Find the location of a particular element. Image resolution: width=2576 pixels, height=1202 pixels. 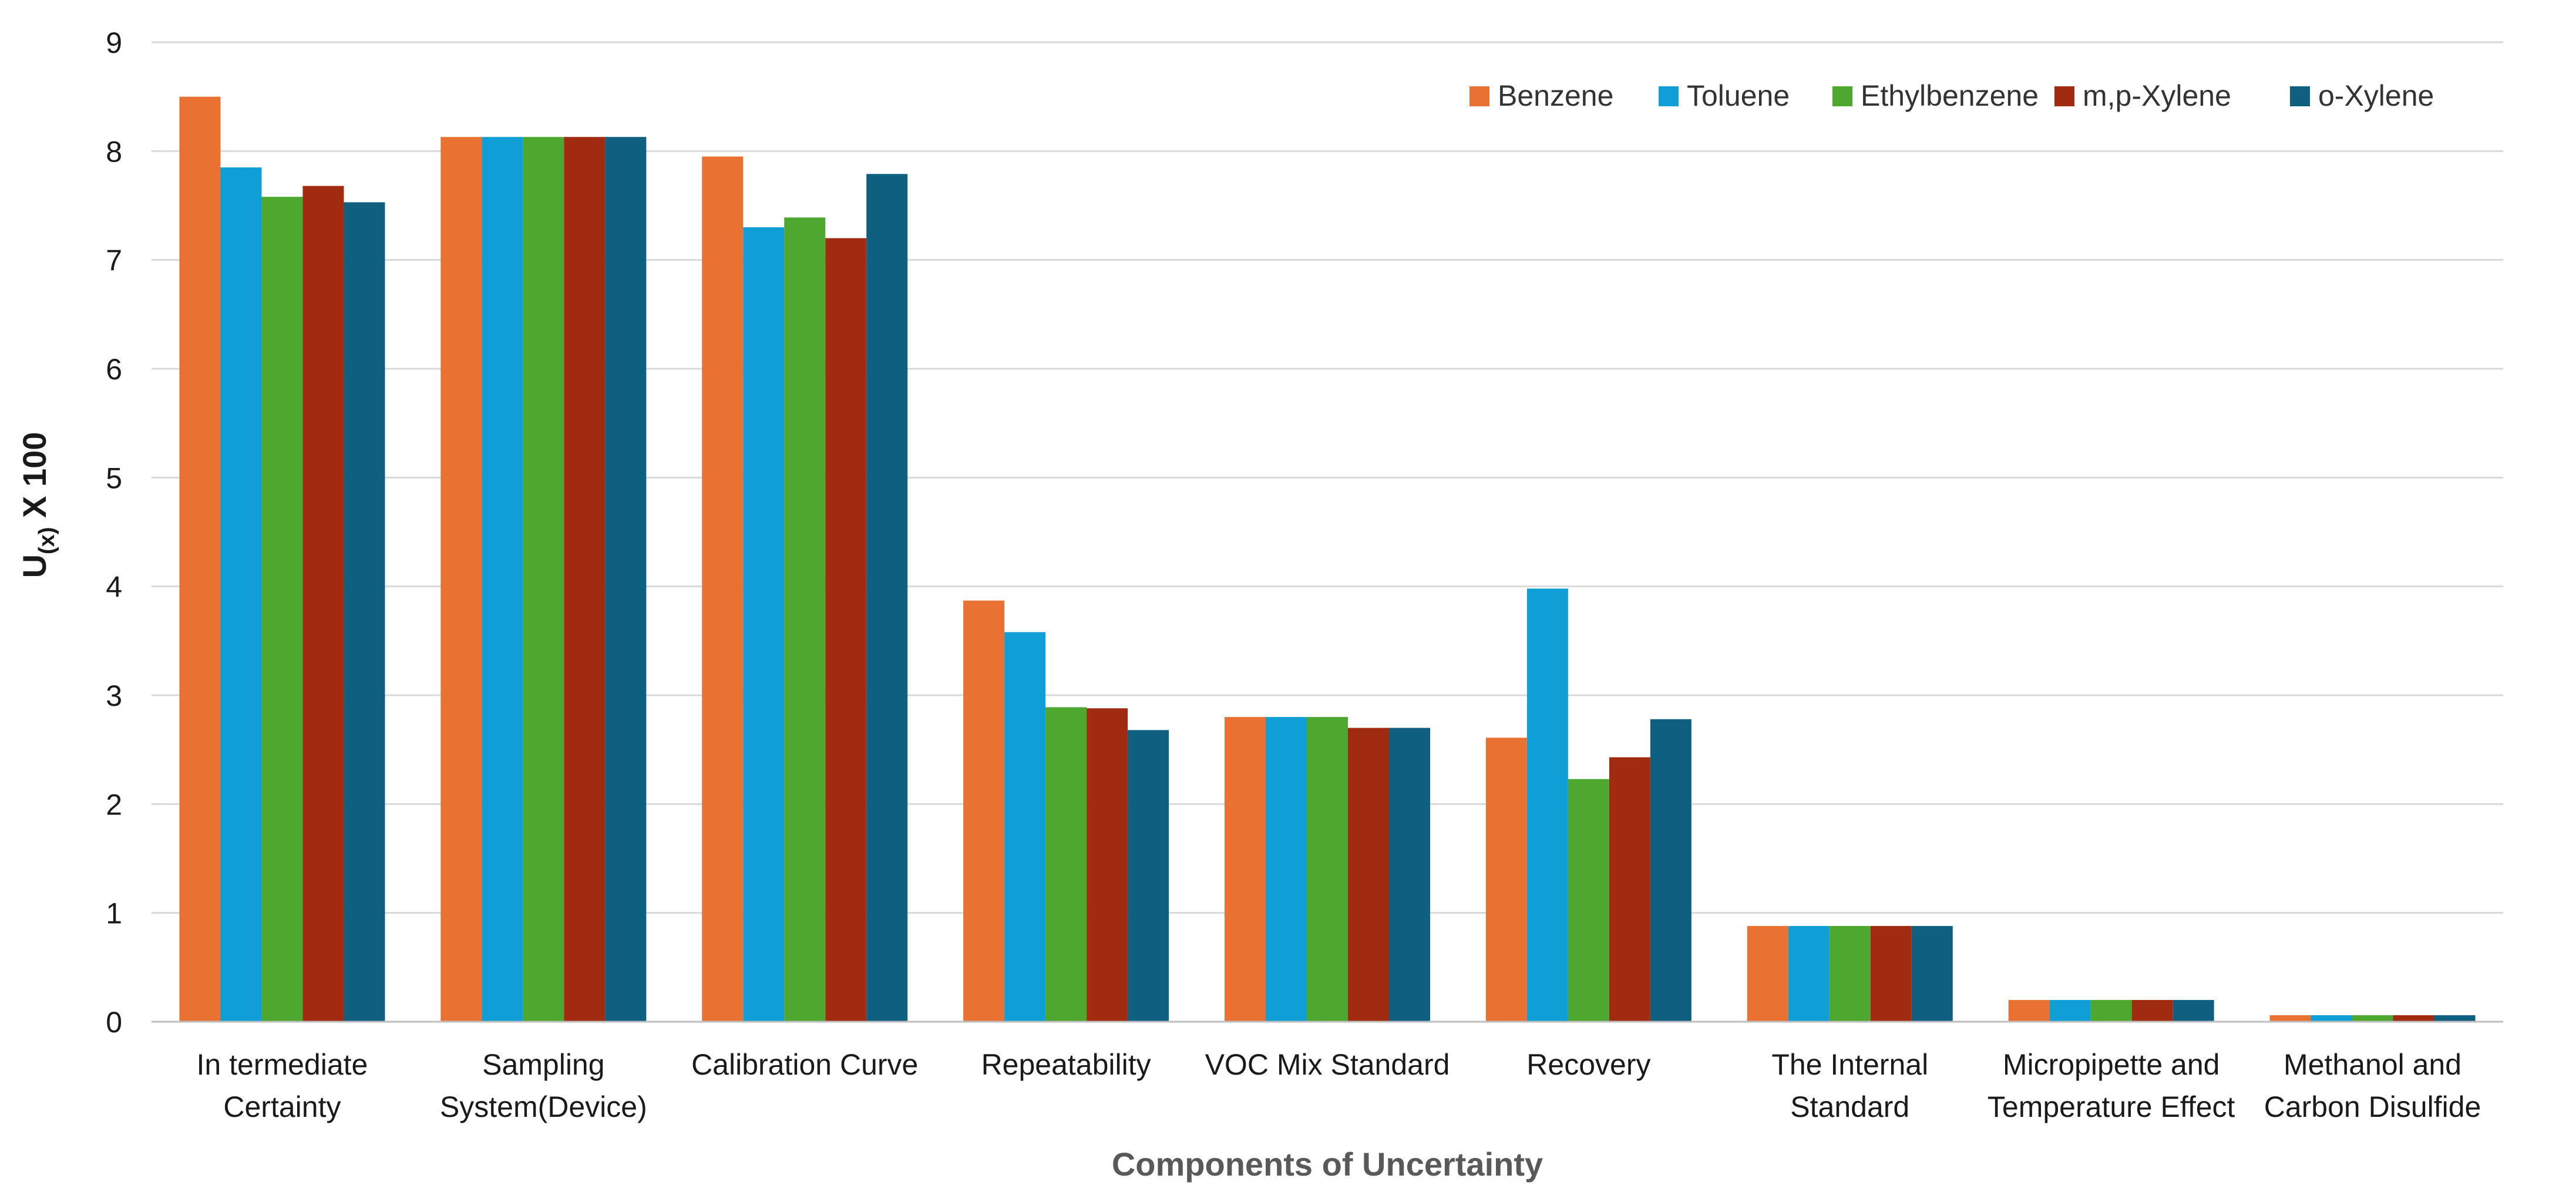

x-category-label-line: The Internal is located at coordinates (1850, 1064).